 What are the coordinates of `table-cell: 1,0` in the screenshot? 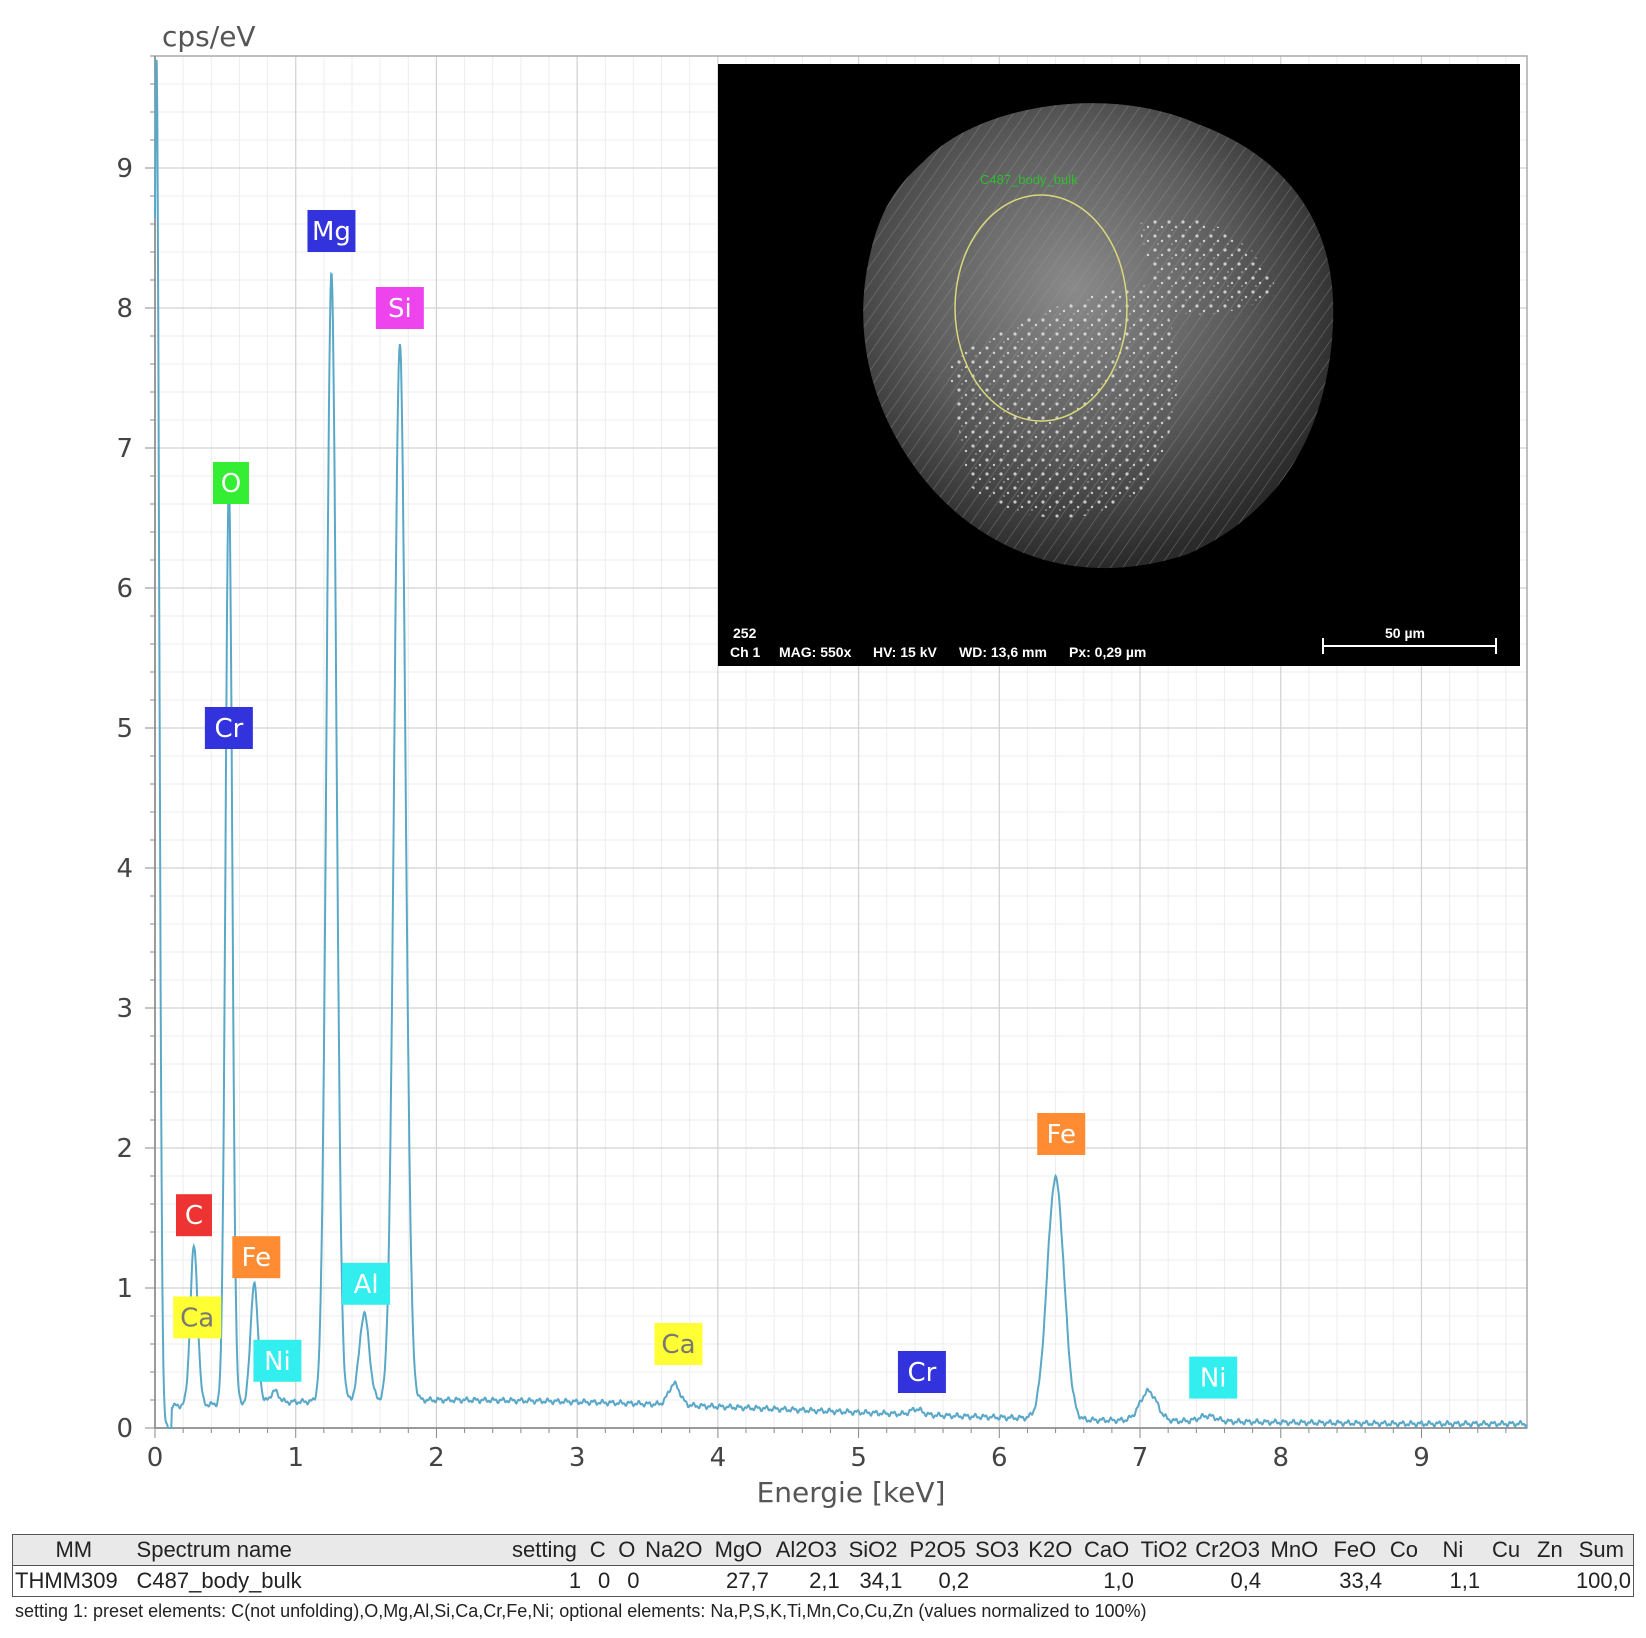 It's located at (1106, 1581).